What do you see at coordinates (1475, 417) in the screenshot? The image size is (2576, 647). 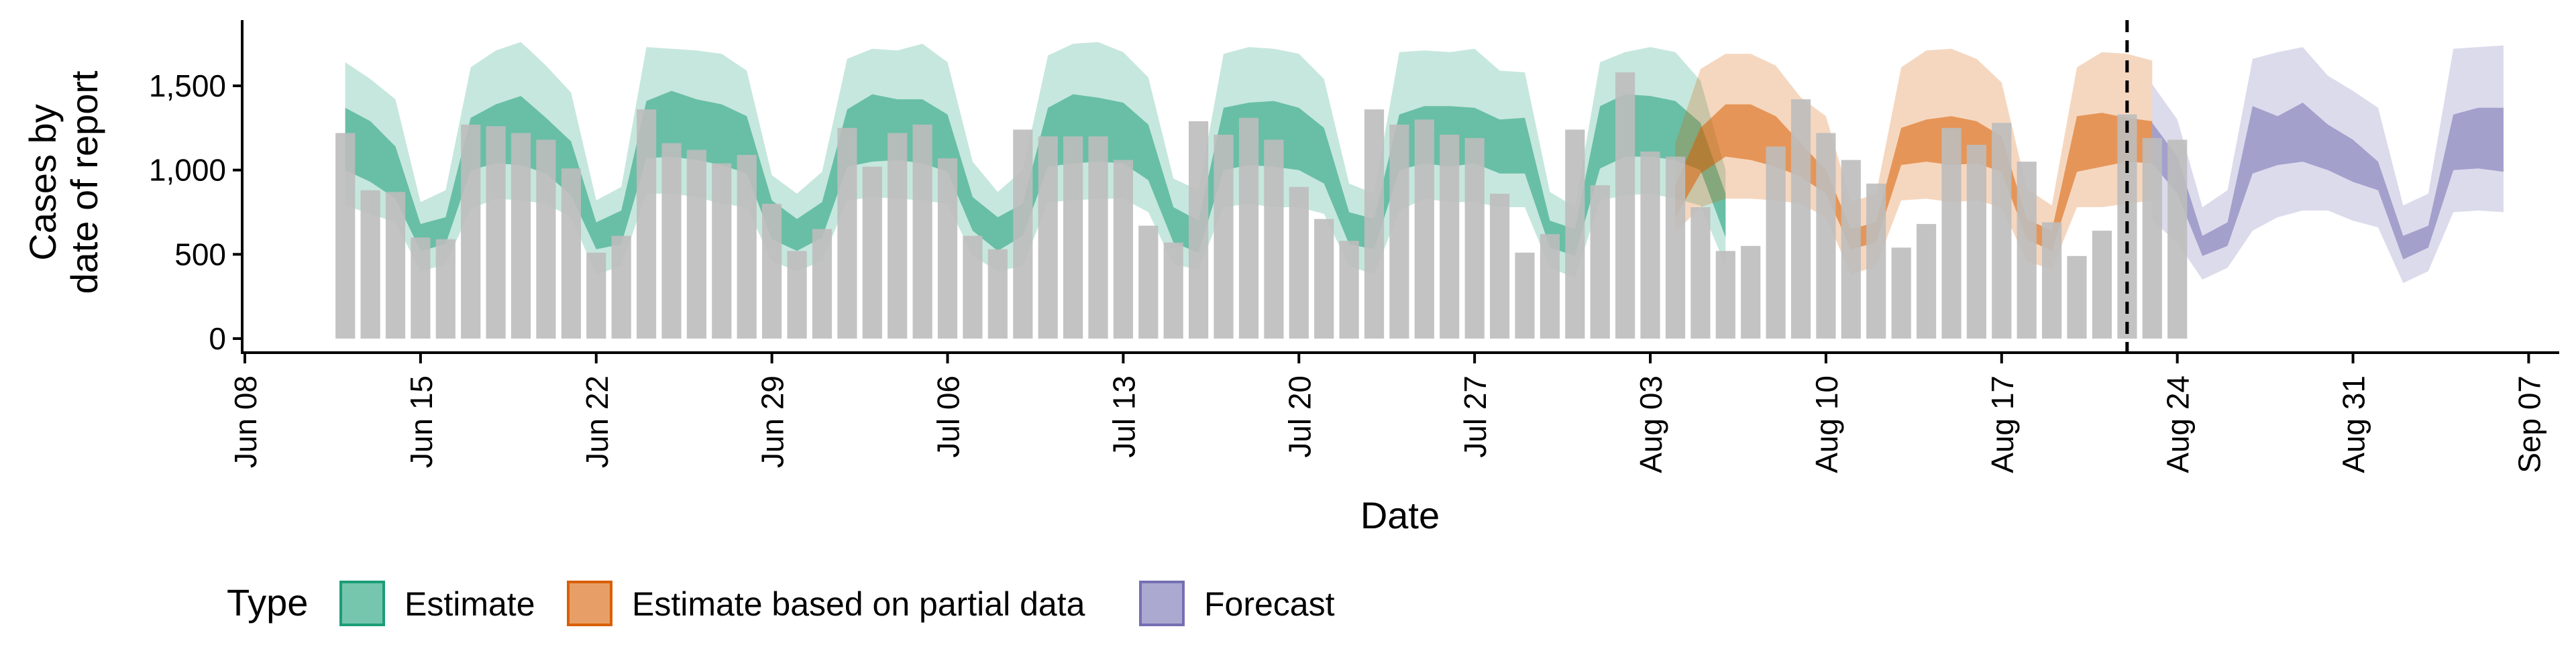 I see `x-tick-label: Jul 27` at bounding box center [1475, 417].